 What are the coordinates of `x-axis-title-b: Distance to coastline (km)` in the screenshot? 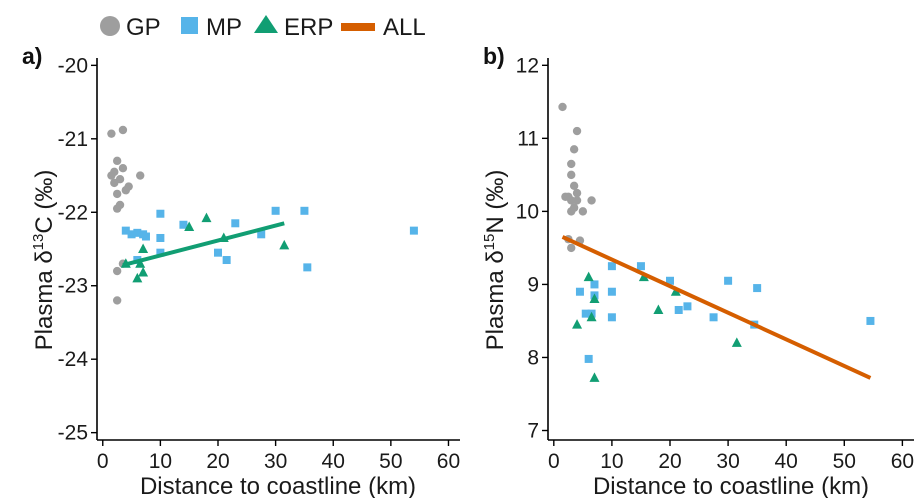 It's located at (731, 485).